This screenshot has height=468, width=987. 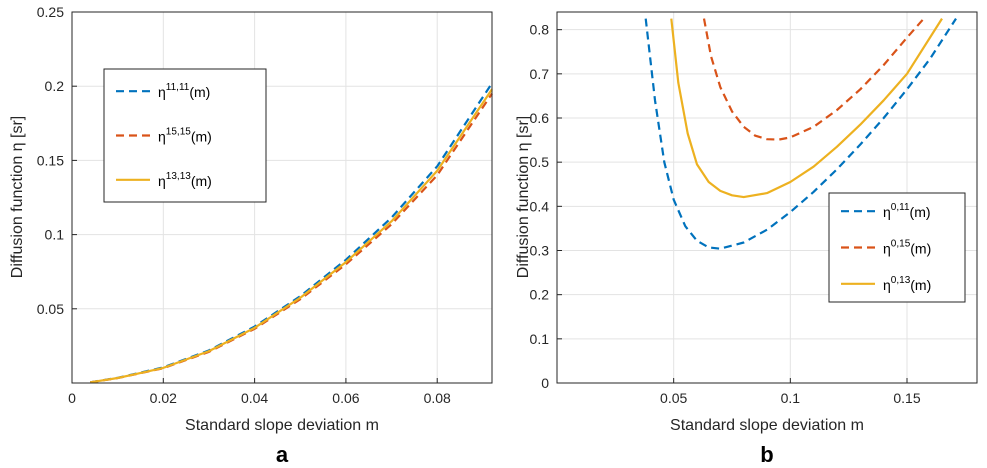 What do you see at coordinates (767, 425) in the screenshot?
I see `panel-b-x-axis-label: Standard slope deviation m` at bounding box center [767, 425].